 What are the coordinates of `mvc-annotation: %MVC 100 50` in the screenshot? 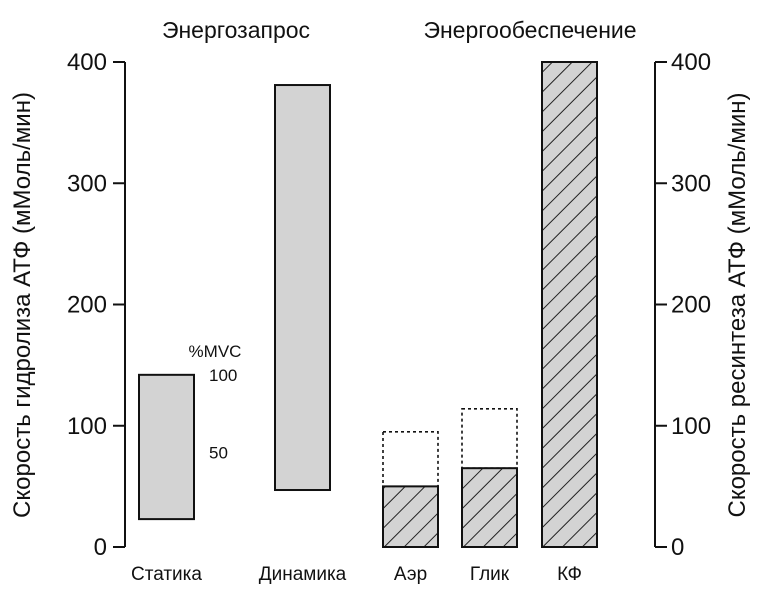 It's located at (215, 402).